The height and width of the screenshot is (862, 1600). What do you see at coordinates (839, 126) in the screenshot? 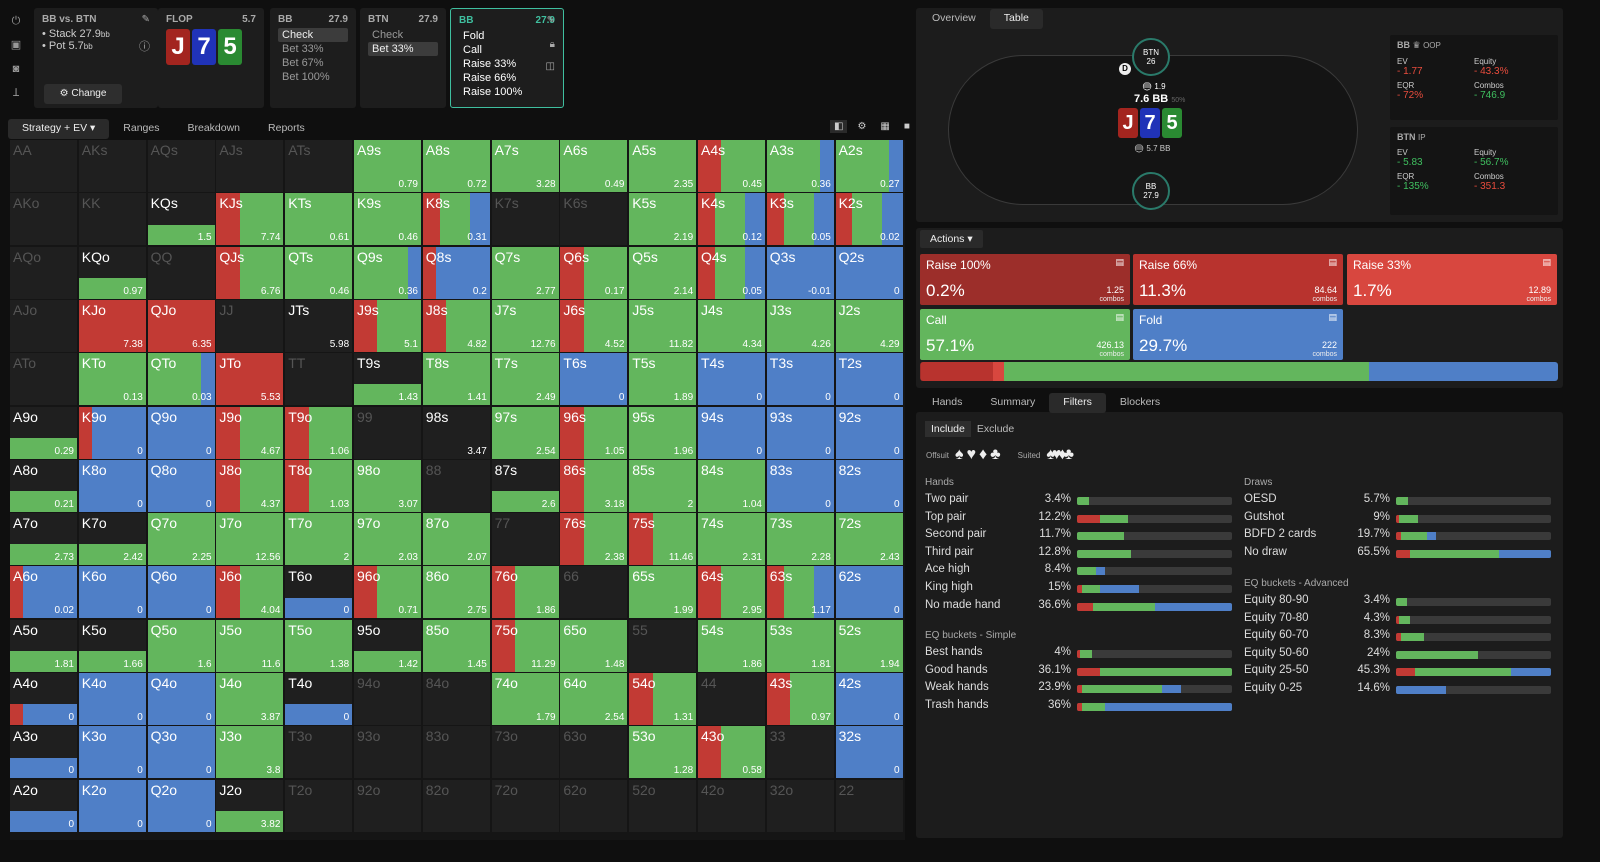
I see `contrast-icon: ◧` at bounding box center [839, 126].